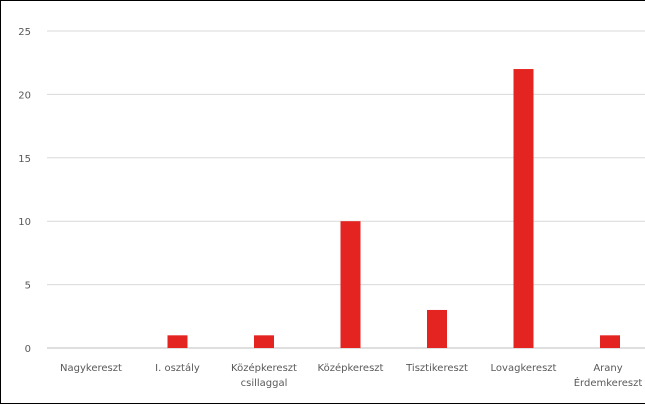 Image resolution: width=645 pixels, height=405 pixels. What do you see at coordinates (608, 376) in the screenshot?
I see `x-category-label: Arany Érdemkereszt` at bounding box center [608, 376].